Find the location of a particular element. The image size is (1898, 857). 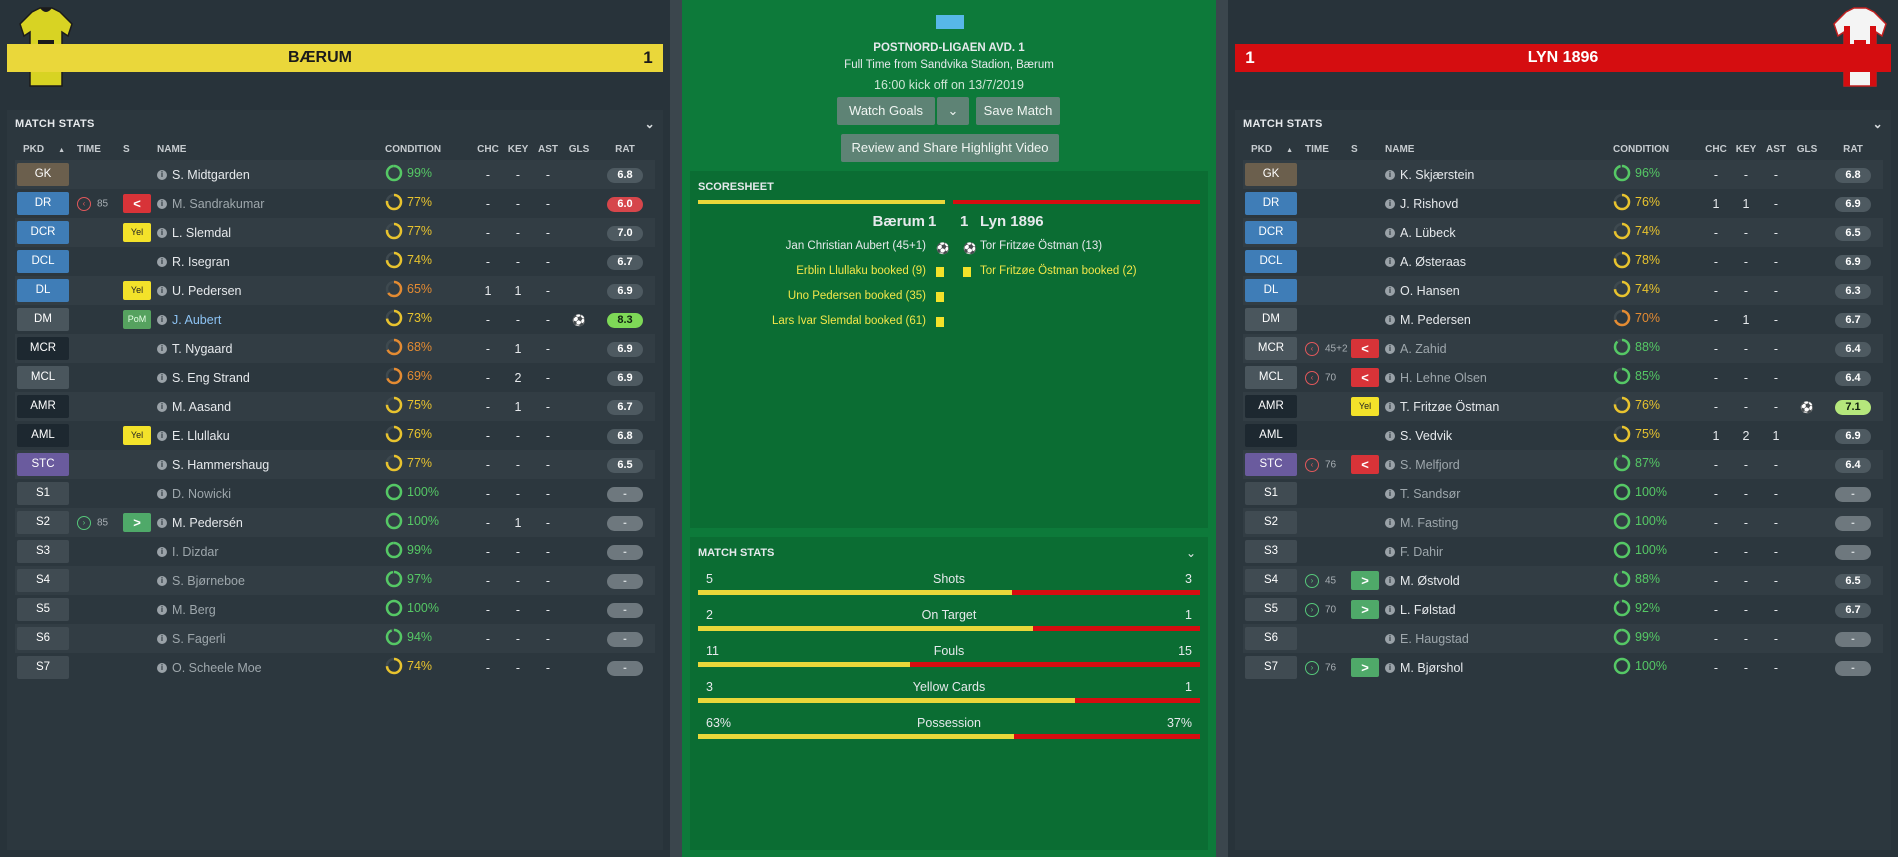

player-name: A. Zahid is located at coordinates (1423, 348).